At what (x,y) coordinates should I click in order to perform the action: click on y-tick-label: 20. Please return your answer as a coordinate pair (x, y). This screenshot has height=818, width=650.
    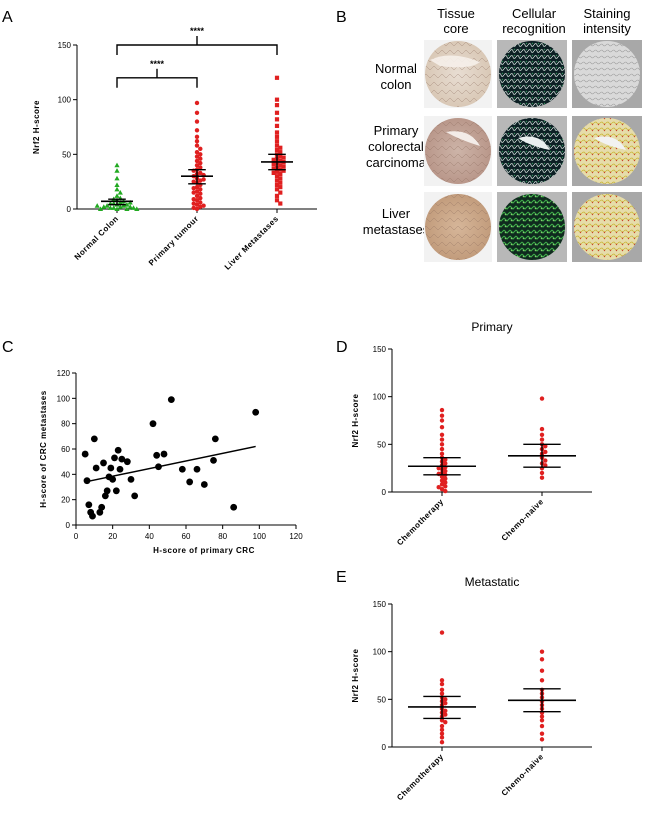
    Looking at the image, I should click on (65, 500).